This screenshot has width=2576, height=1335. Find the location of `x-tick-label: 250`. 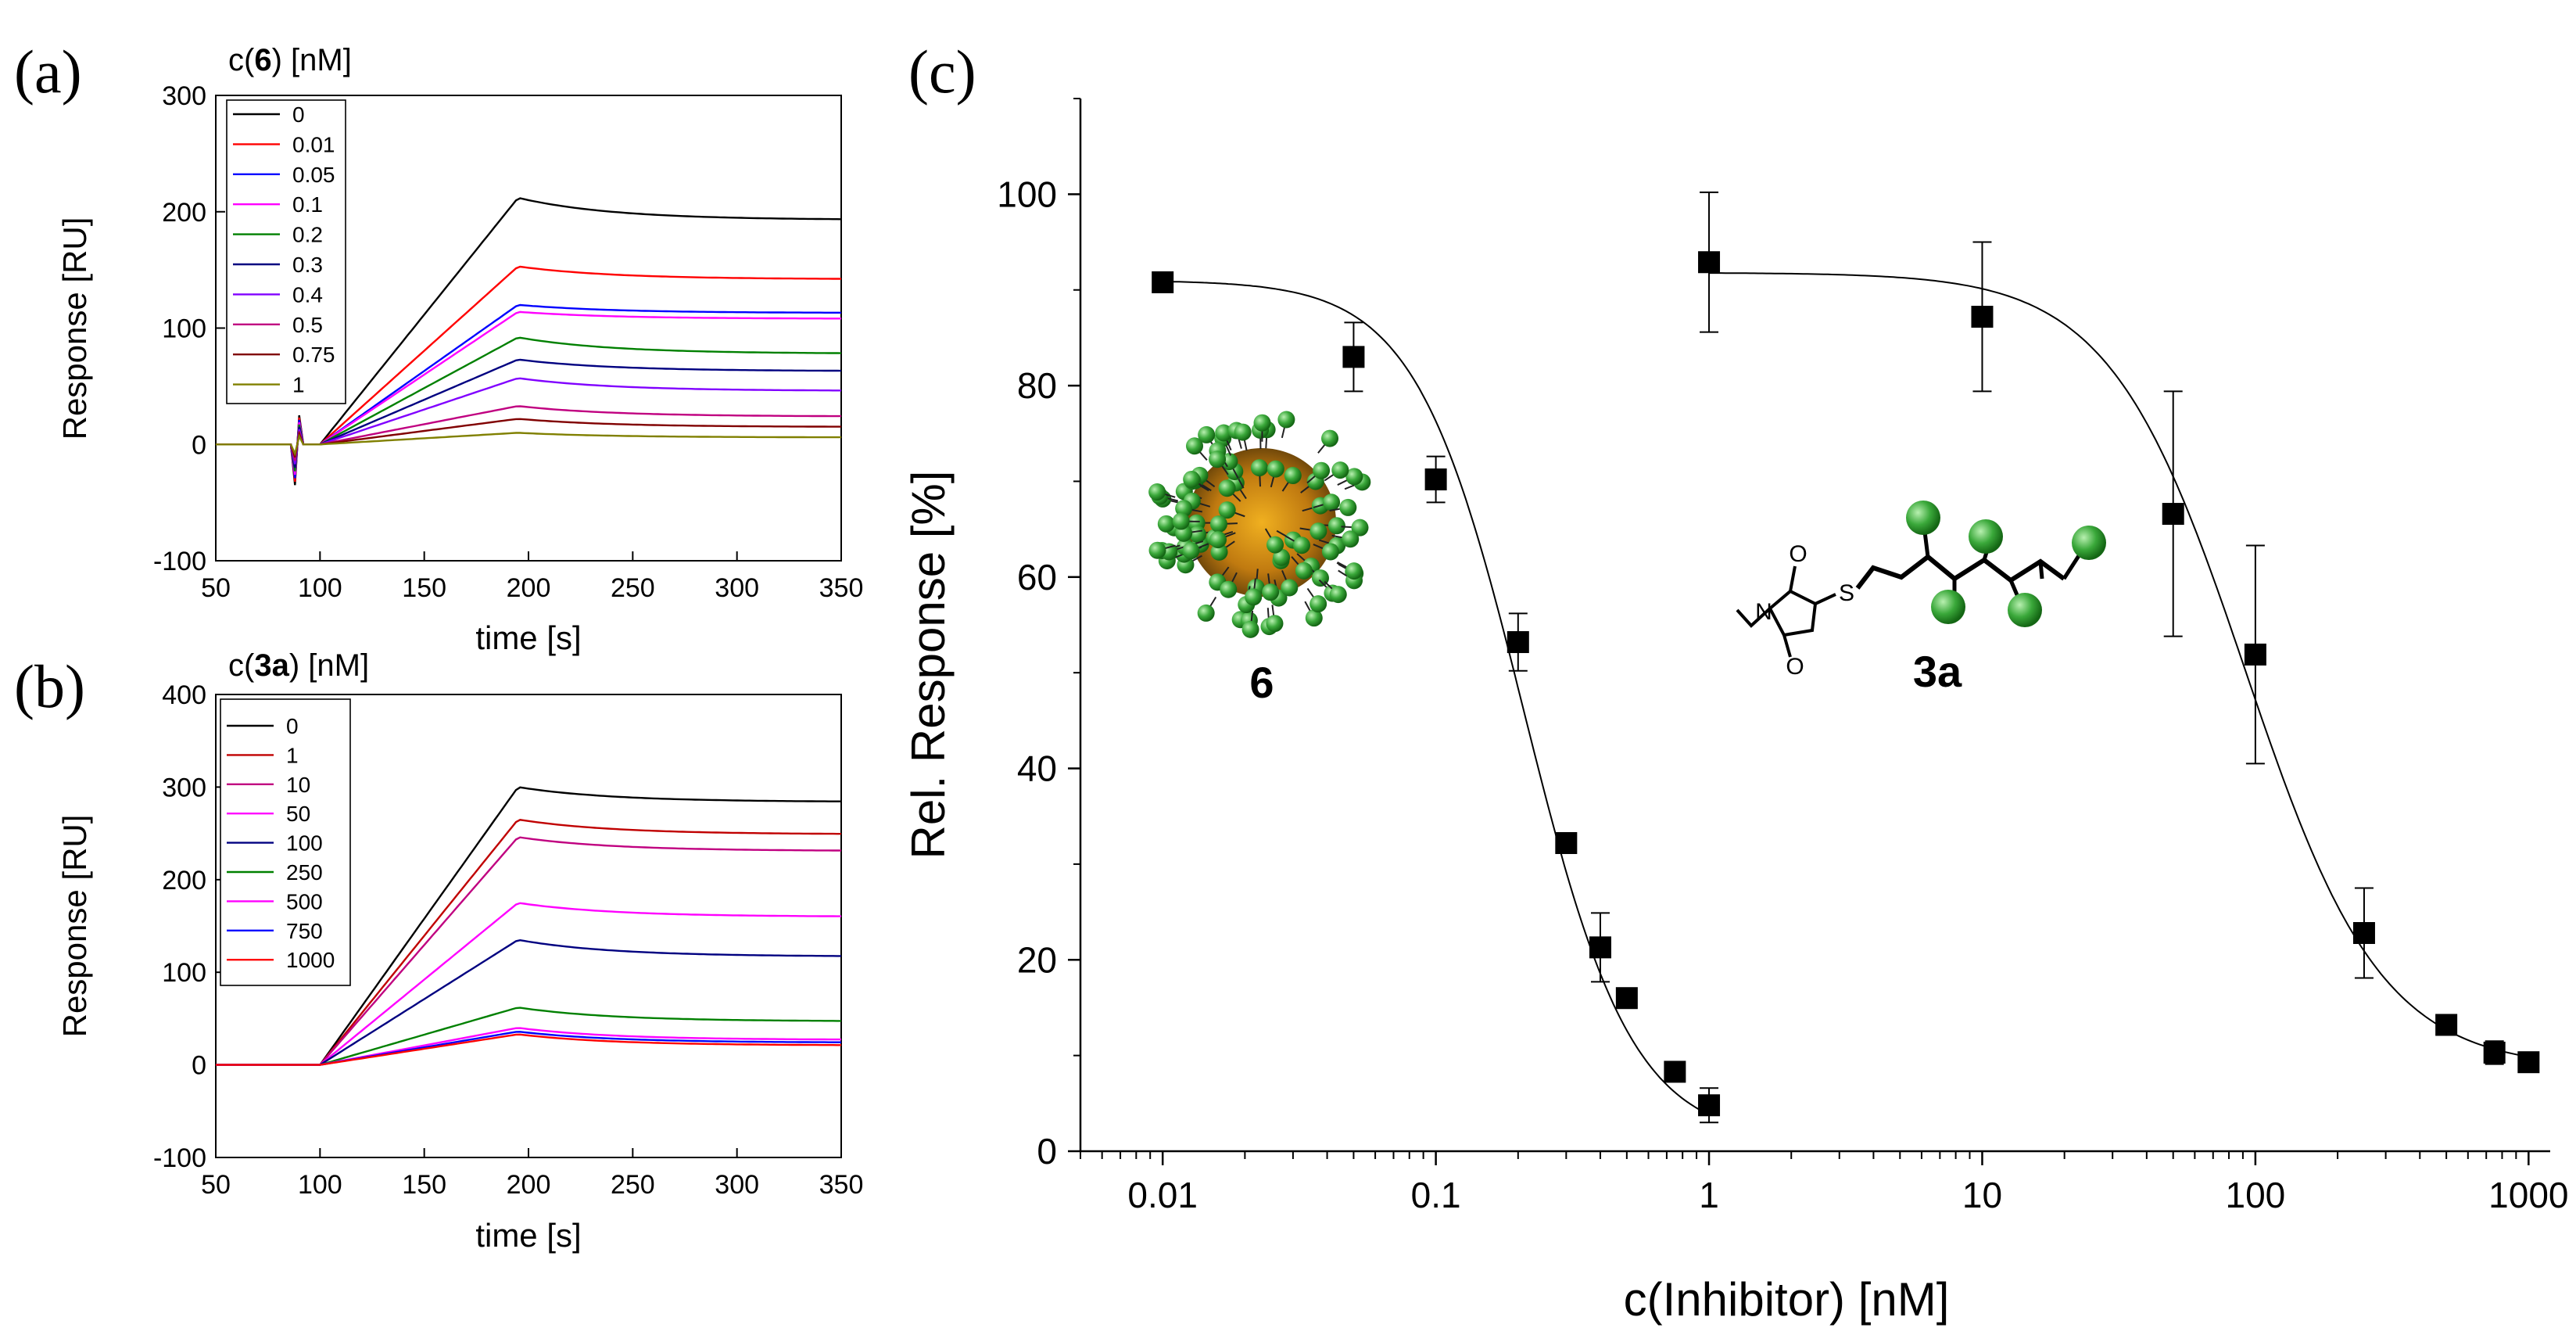

x-tick-label: 250 is located at coordinates (633, 1185).